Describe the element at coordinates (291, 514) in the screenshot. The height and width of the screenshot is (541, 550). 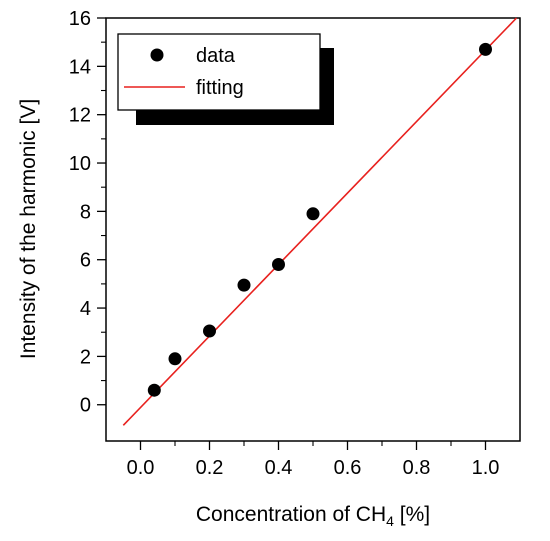
I see `x-axis-title-main: Concentration of CH` at that location.